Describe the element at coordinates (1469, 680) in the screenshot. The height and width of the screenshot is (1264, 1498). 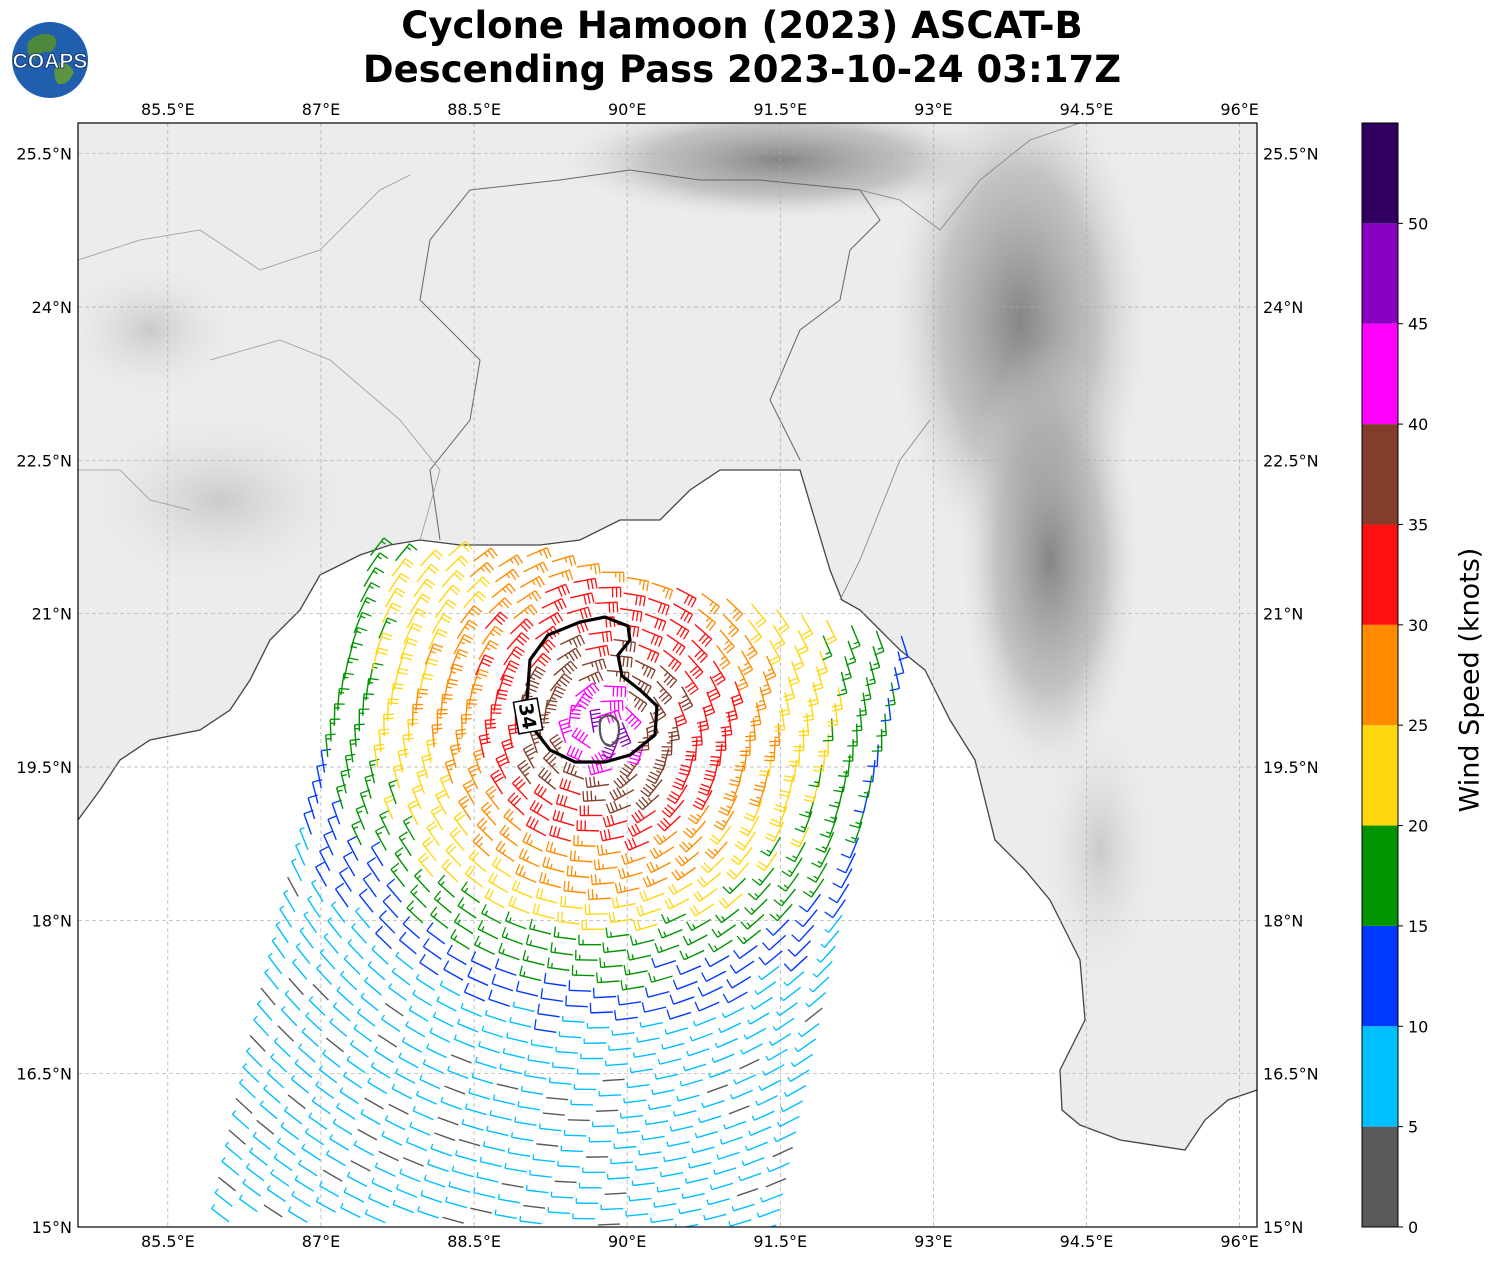
I see `colorbar-label: Wind Speed (knots)` at that location.